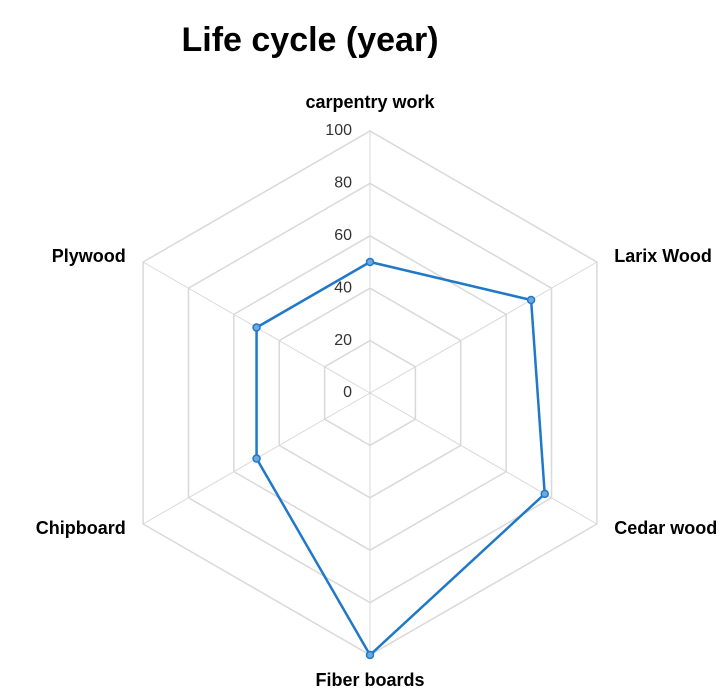 The height and width of the screenshot is (693, 728). I want to click on tick-label: 60, so click(343, 235).